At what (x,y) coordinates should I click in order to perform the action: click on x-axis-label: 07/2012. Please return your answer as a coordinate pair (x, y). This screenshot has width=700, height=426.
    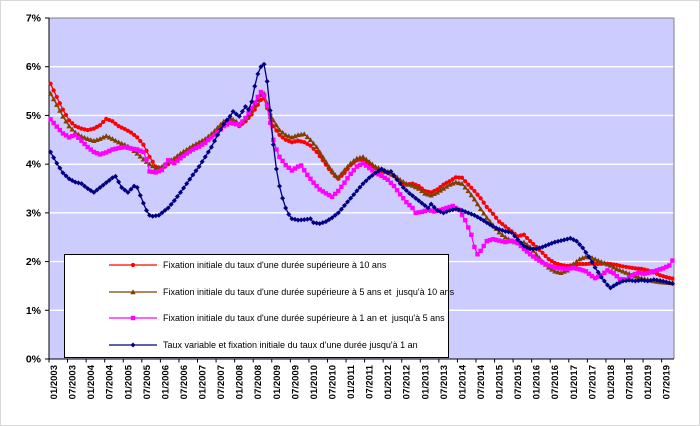
    Looking at the image, I should click on (407, 382).